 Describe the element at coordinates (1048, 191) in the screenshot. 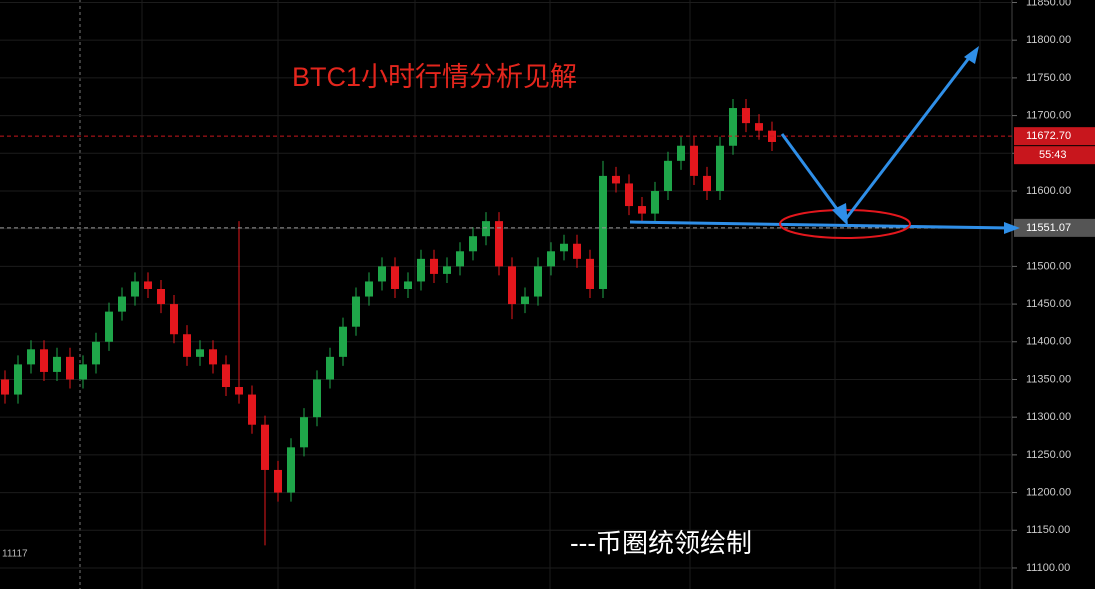

I see `y-tick-label: 11600.00` at that location.